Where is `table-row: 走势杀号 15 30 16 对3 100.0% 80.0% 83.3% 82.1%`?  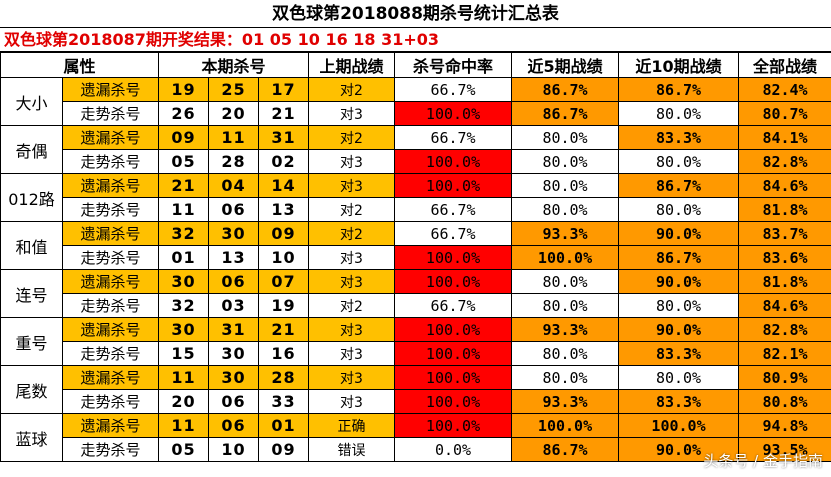 table-row: 走势杀号 15 30 16 对3 100.0% 80.0% 83.3% 82.1% is located at coordinates (416, 353).